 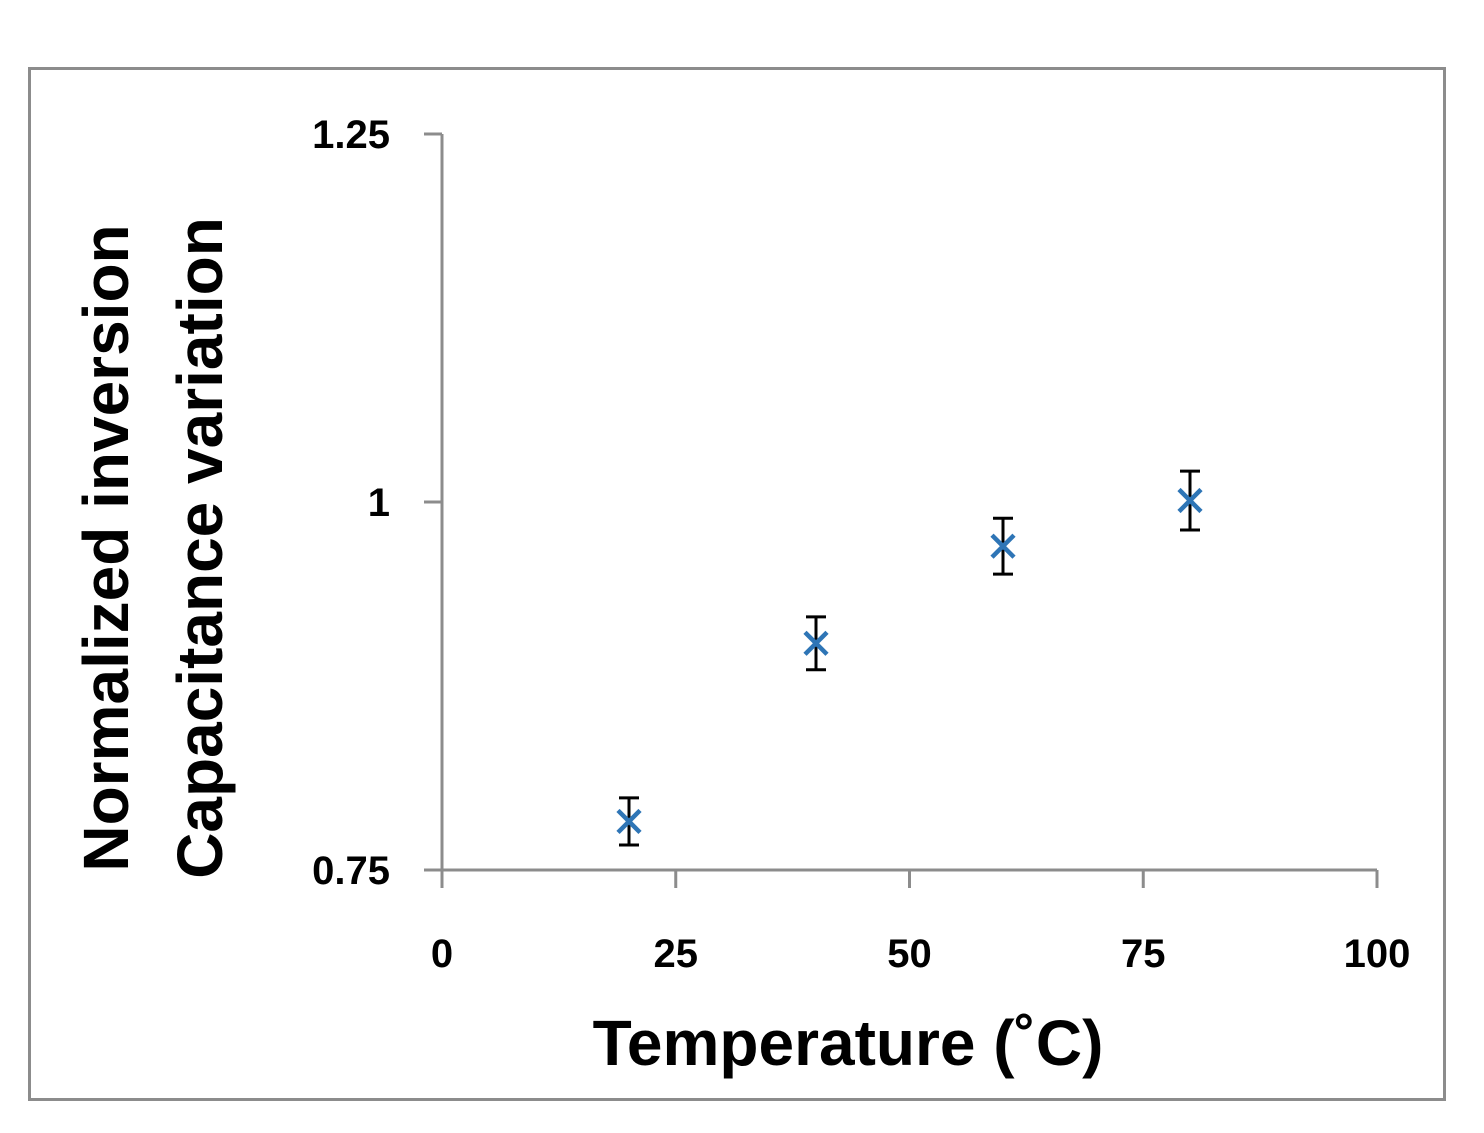 What do you see at coordinates (442, 954) in the screenshot?
I see `x-tick-label: 0` at bounding box center [442, 954].